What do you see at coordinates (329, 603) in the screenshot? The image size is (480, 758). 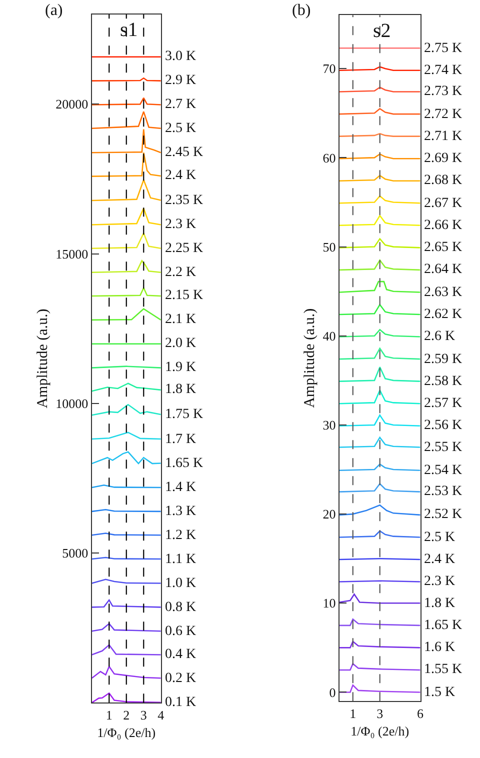 I see `y-tick-label: 10` at bounding box center [329, 603].